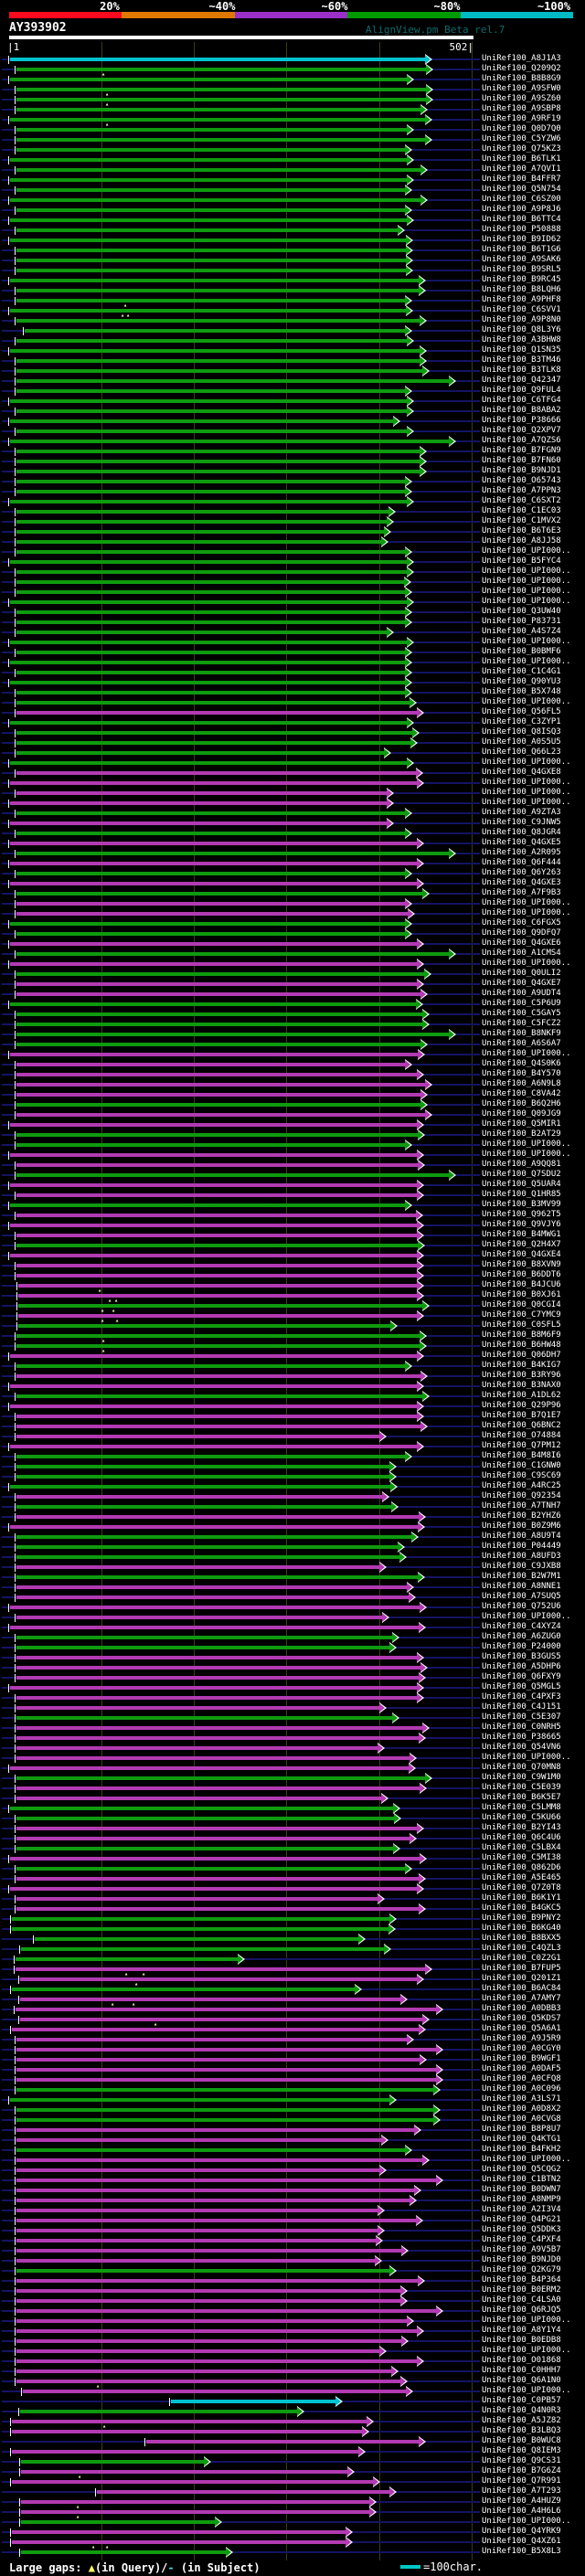 The image size is (585, 2576). What do you see at coordinates (521, 239) in the screenshot?
I see `subject-label: UniRef100_B9ID62` at bounding box center [521, 239].